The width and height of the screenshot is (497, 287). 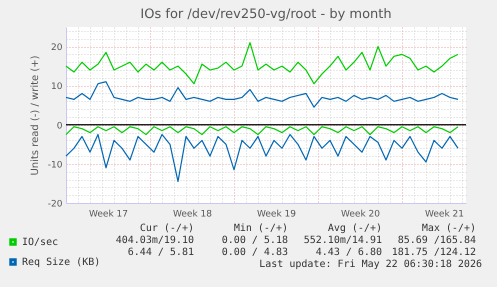 What do you see at coordinates (434, 252) in the screenshot?
I see `text: 181.75 /124.12` at bounding box center [434, 252].